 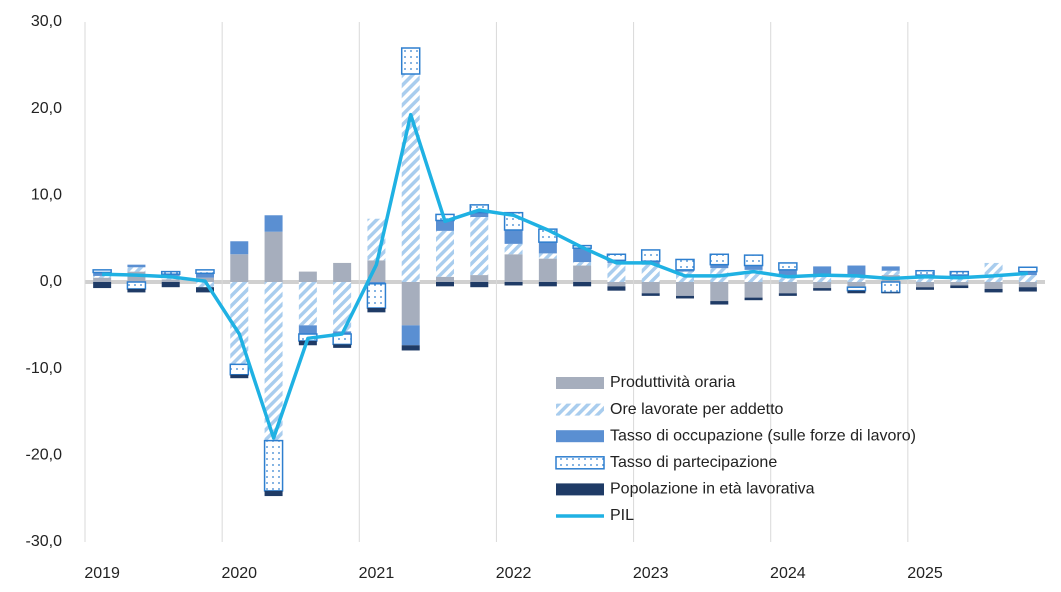 I want to click on y-tick-label: -20,0, so click(x=44, y=455).